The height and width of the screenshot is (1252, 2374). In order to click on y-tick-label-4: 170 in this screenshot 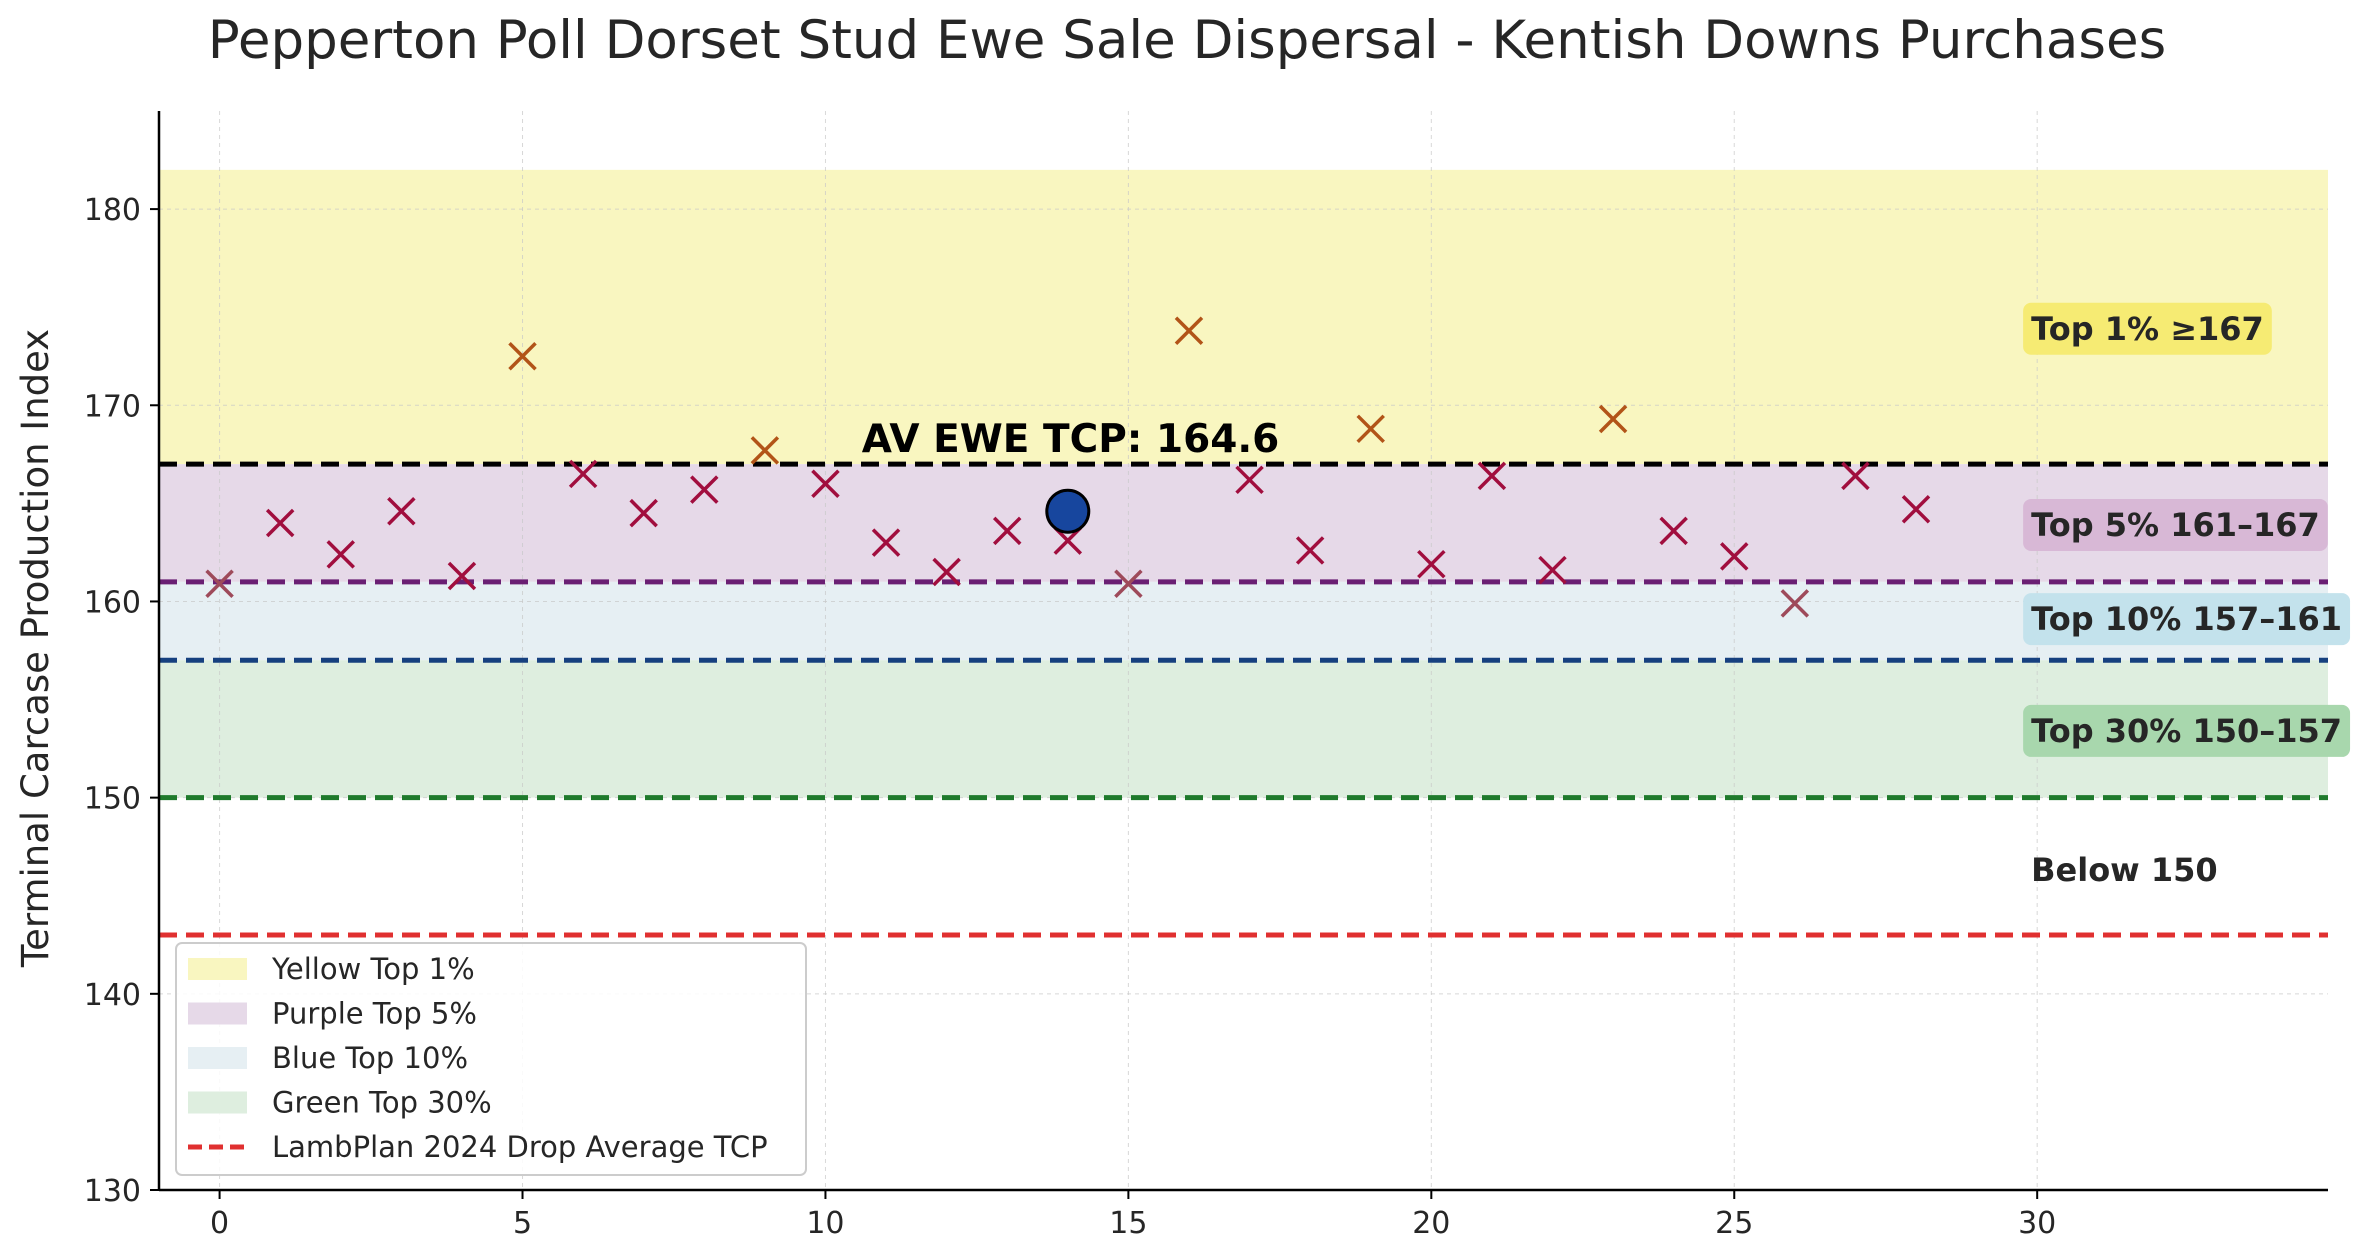, I will do `click(112, 406)`.